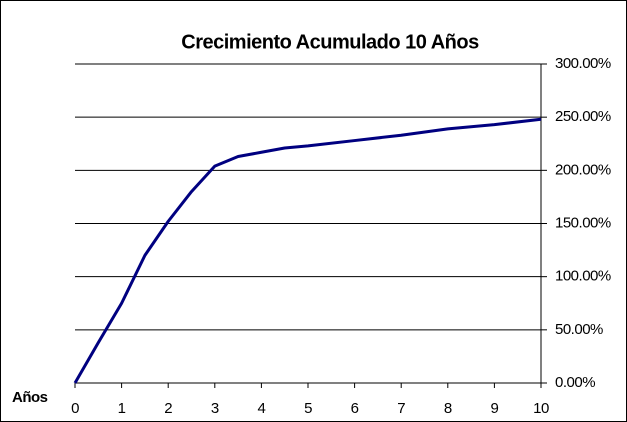 The width and height of the screenshot is (627, 422). What do you see at coordinates (330, 42) in the screenshot?
I see `chart-title: Crecimiento Acumulado 10 Años` at bounding box center [330, 42].